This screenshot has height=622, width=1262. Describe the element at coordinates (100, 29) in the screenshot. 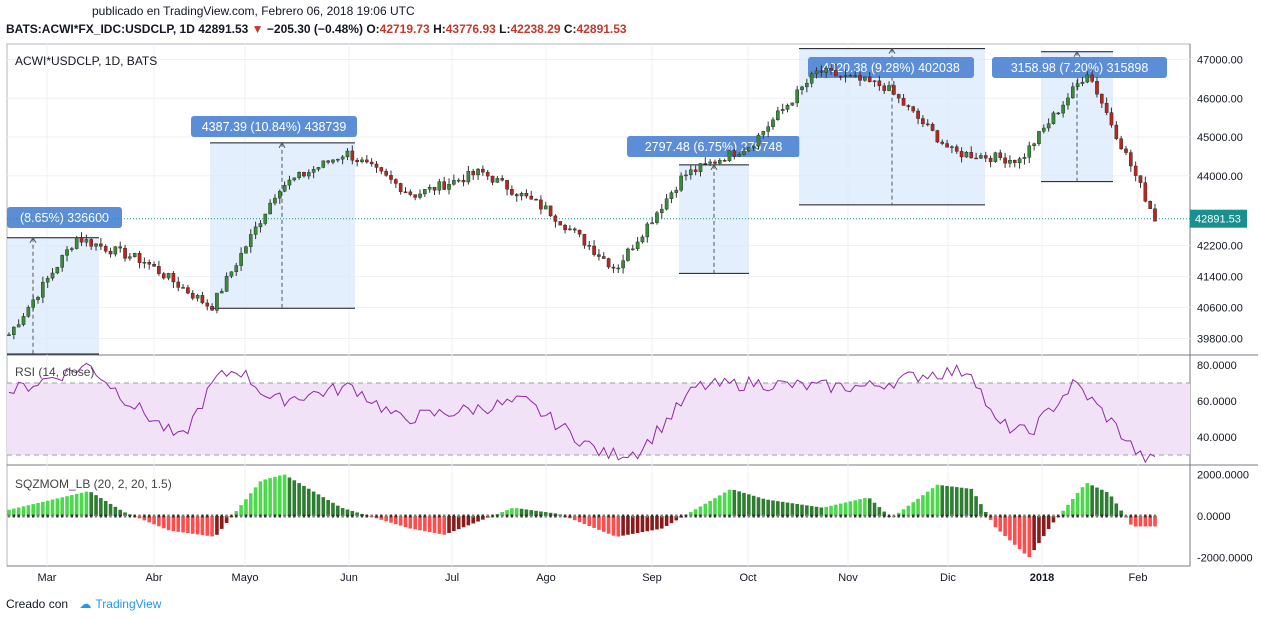

I see `symbol-line: BATS:ACWI*FX_IDC:USDCLP, 1D` at that location.